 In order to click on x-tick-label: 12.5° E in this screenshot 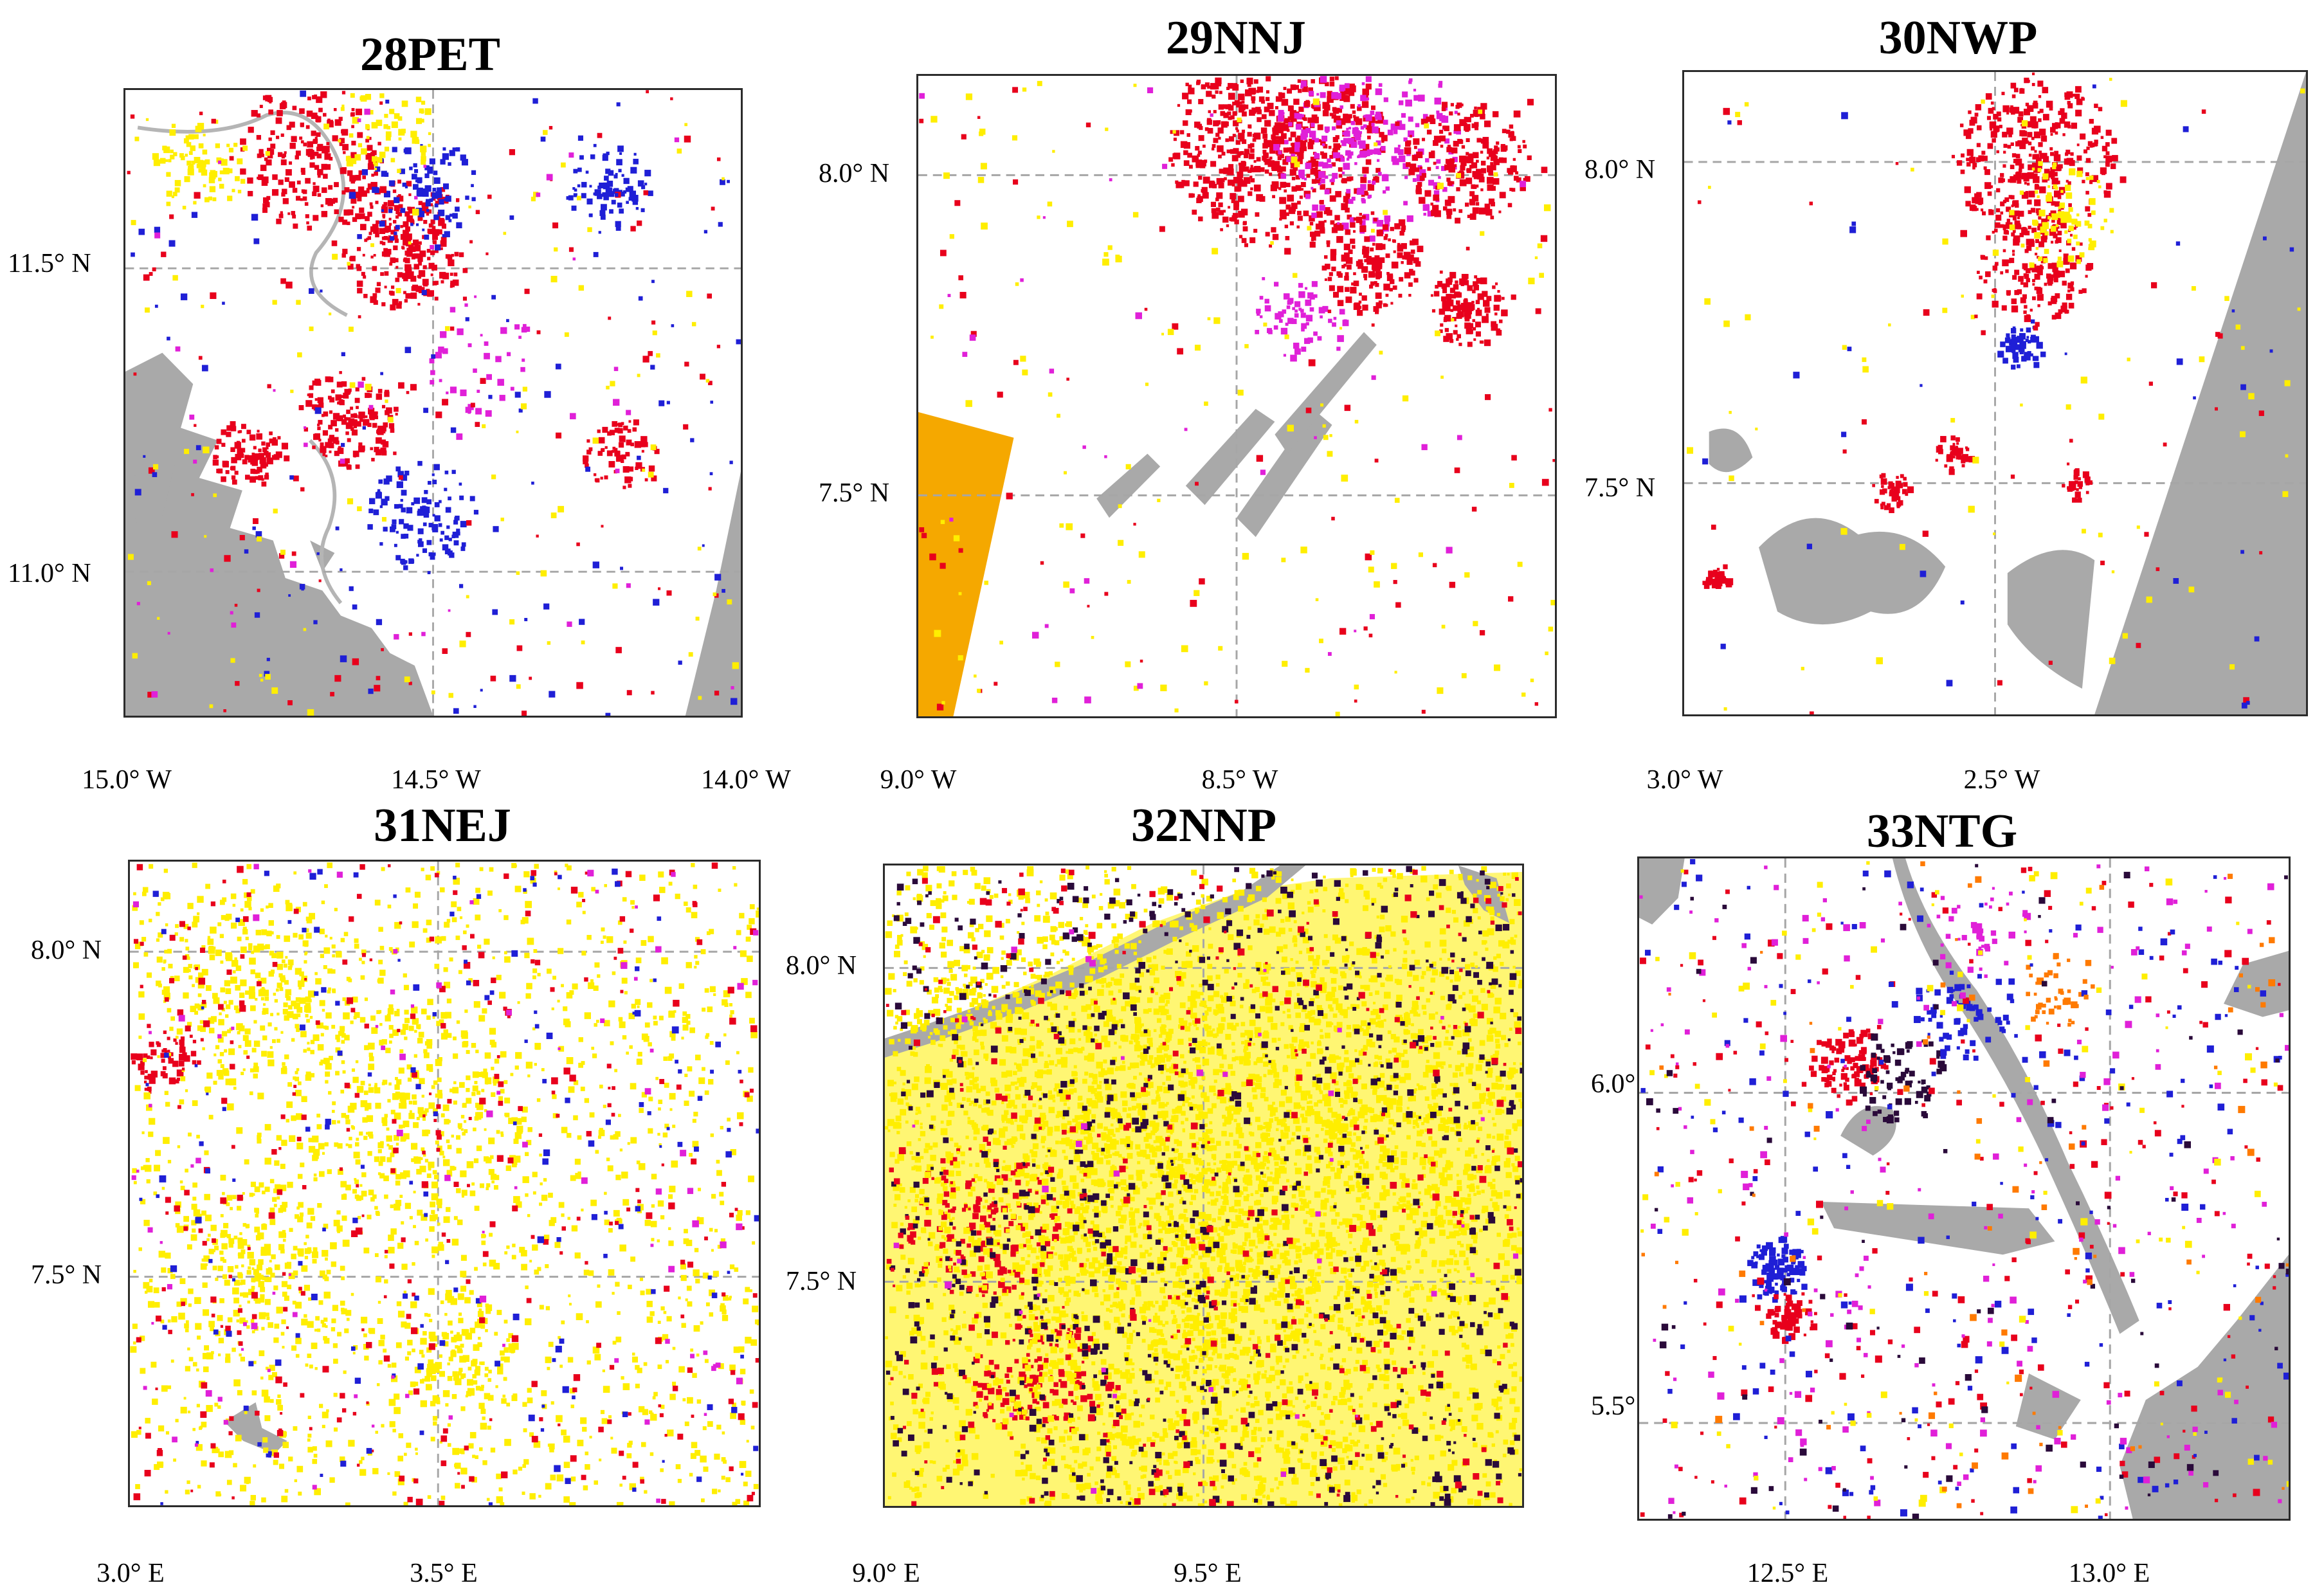, I will do `click(1788, 1573)`.